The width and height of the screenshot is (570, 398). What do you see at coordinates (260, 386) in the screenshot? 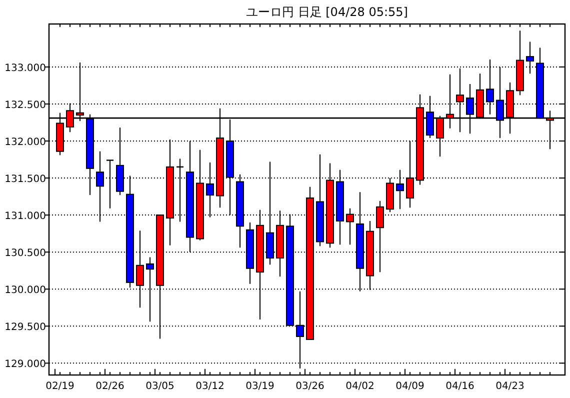
I see `x-tick-label: 03/19` at bounding box center [260, 386].